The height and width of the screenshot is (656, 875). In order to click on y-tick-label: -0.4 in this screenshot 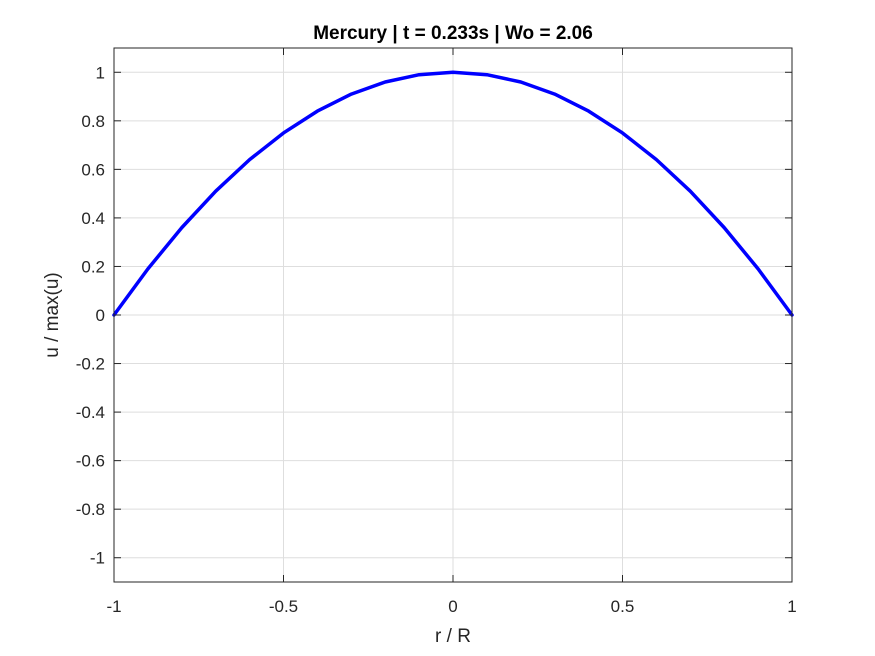, I will do `click(90, 412)`.